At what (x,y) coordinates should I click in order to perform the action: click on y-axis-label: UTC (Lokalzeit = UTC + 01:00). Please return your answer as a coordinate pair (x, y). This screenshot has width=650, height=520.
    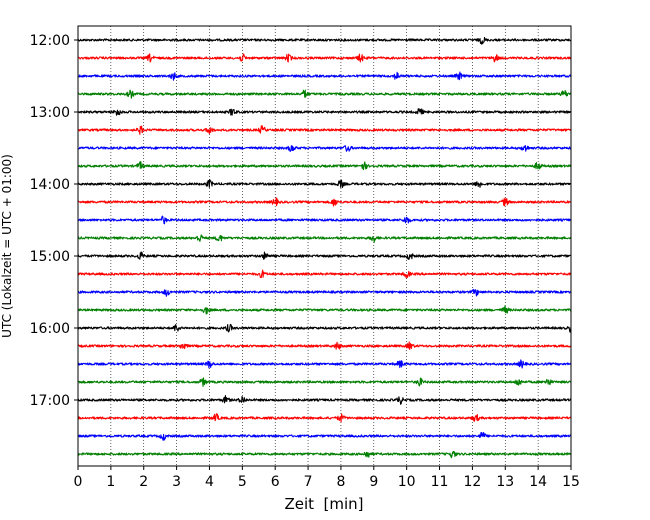
    Looking at the image, I should click on (7, 246).